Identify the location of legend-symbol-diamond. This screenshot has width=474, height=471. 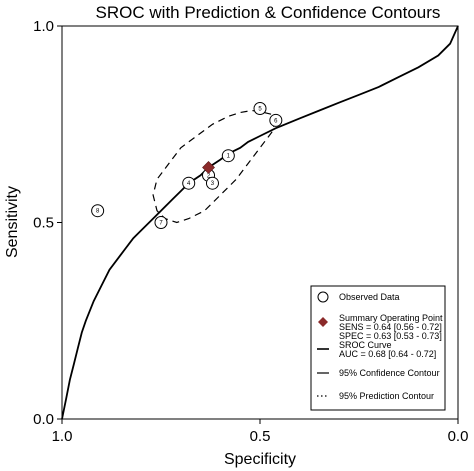
(323, 322).